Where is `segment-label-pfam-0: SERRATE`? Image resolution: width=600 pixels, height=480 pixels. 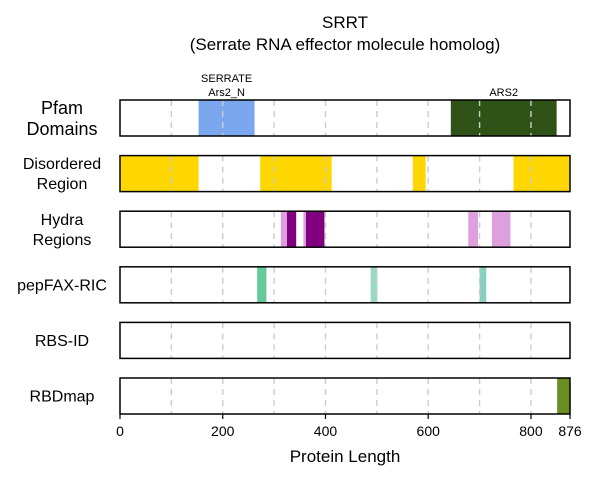 segment-label-pfam-0: SERRATE is located at coordinates (226, 79).